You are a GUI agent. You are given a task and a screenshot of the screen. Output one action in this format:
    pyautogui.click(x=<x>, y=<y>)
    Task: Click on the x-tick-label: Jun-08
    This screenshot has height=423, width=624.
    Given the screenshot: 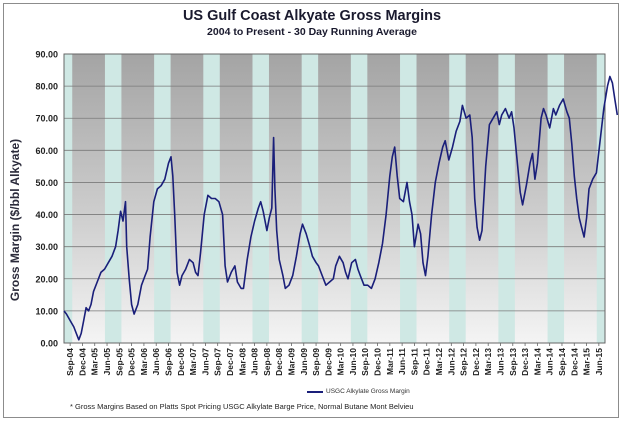 What is the action you would take?
    pyautogui.click(x=255, y=362)
    